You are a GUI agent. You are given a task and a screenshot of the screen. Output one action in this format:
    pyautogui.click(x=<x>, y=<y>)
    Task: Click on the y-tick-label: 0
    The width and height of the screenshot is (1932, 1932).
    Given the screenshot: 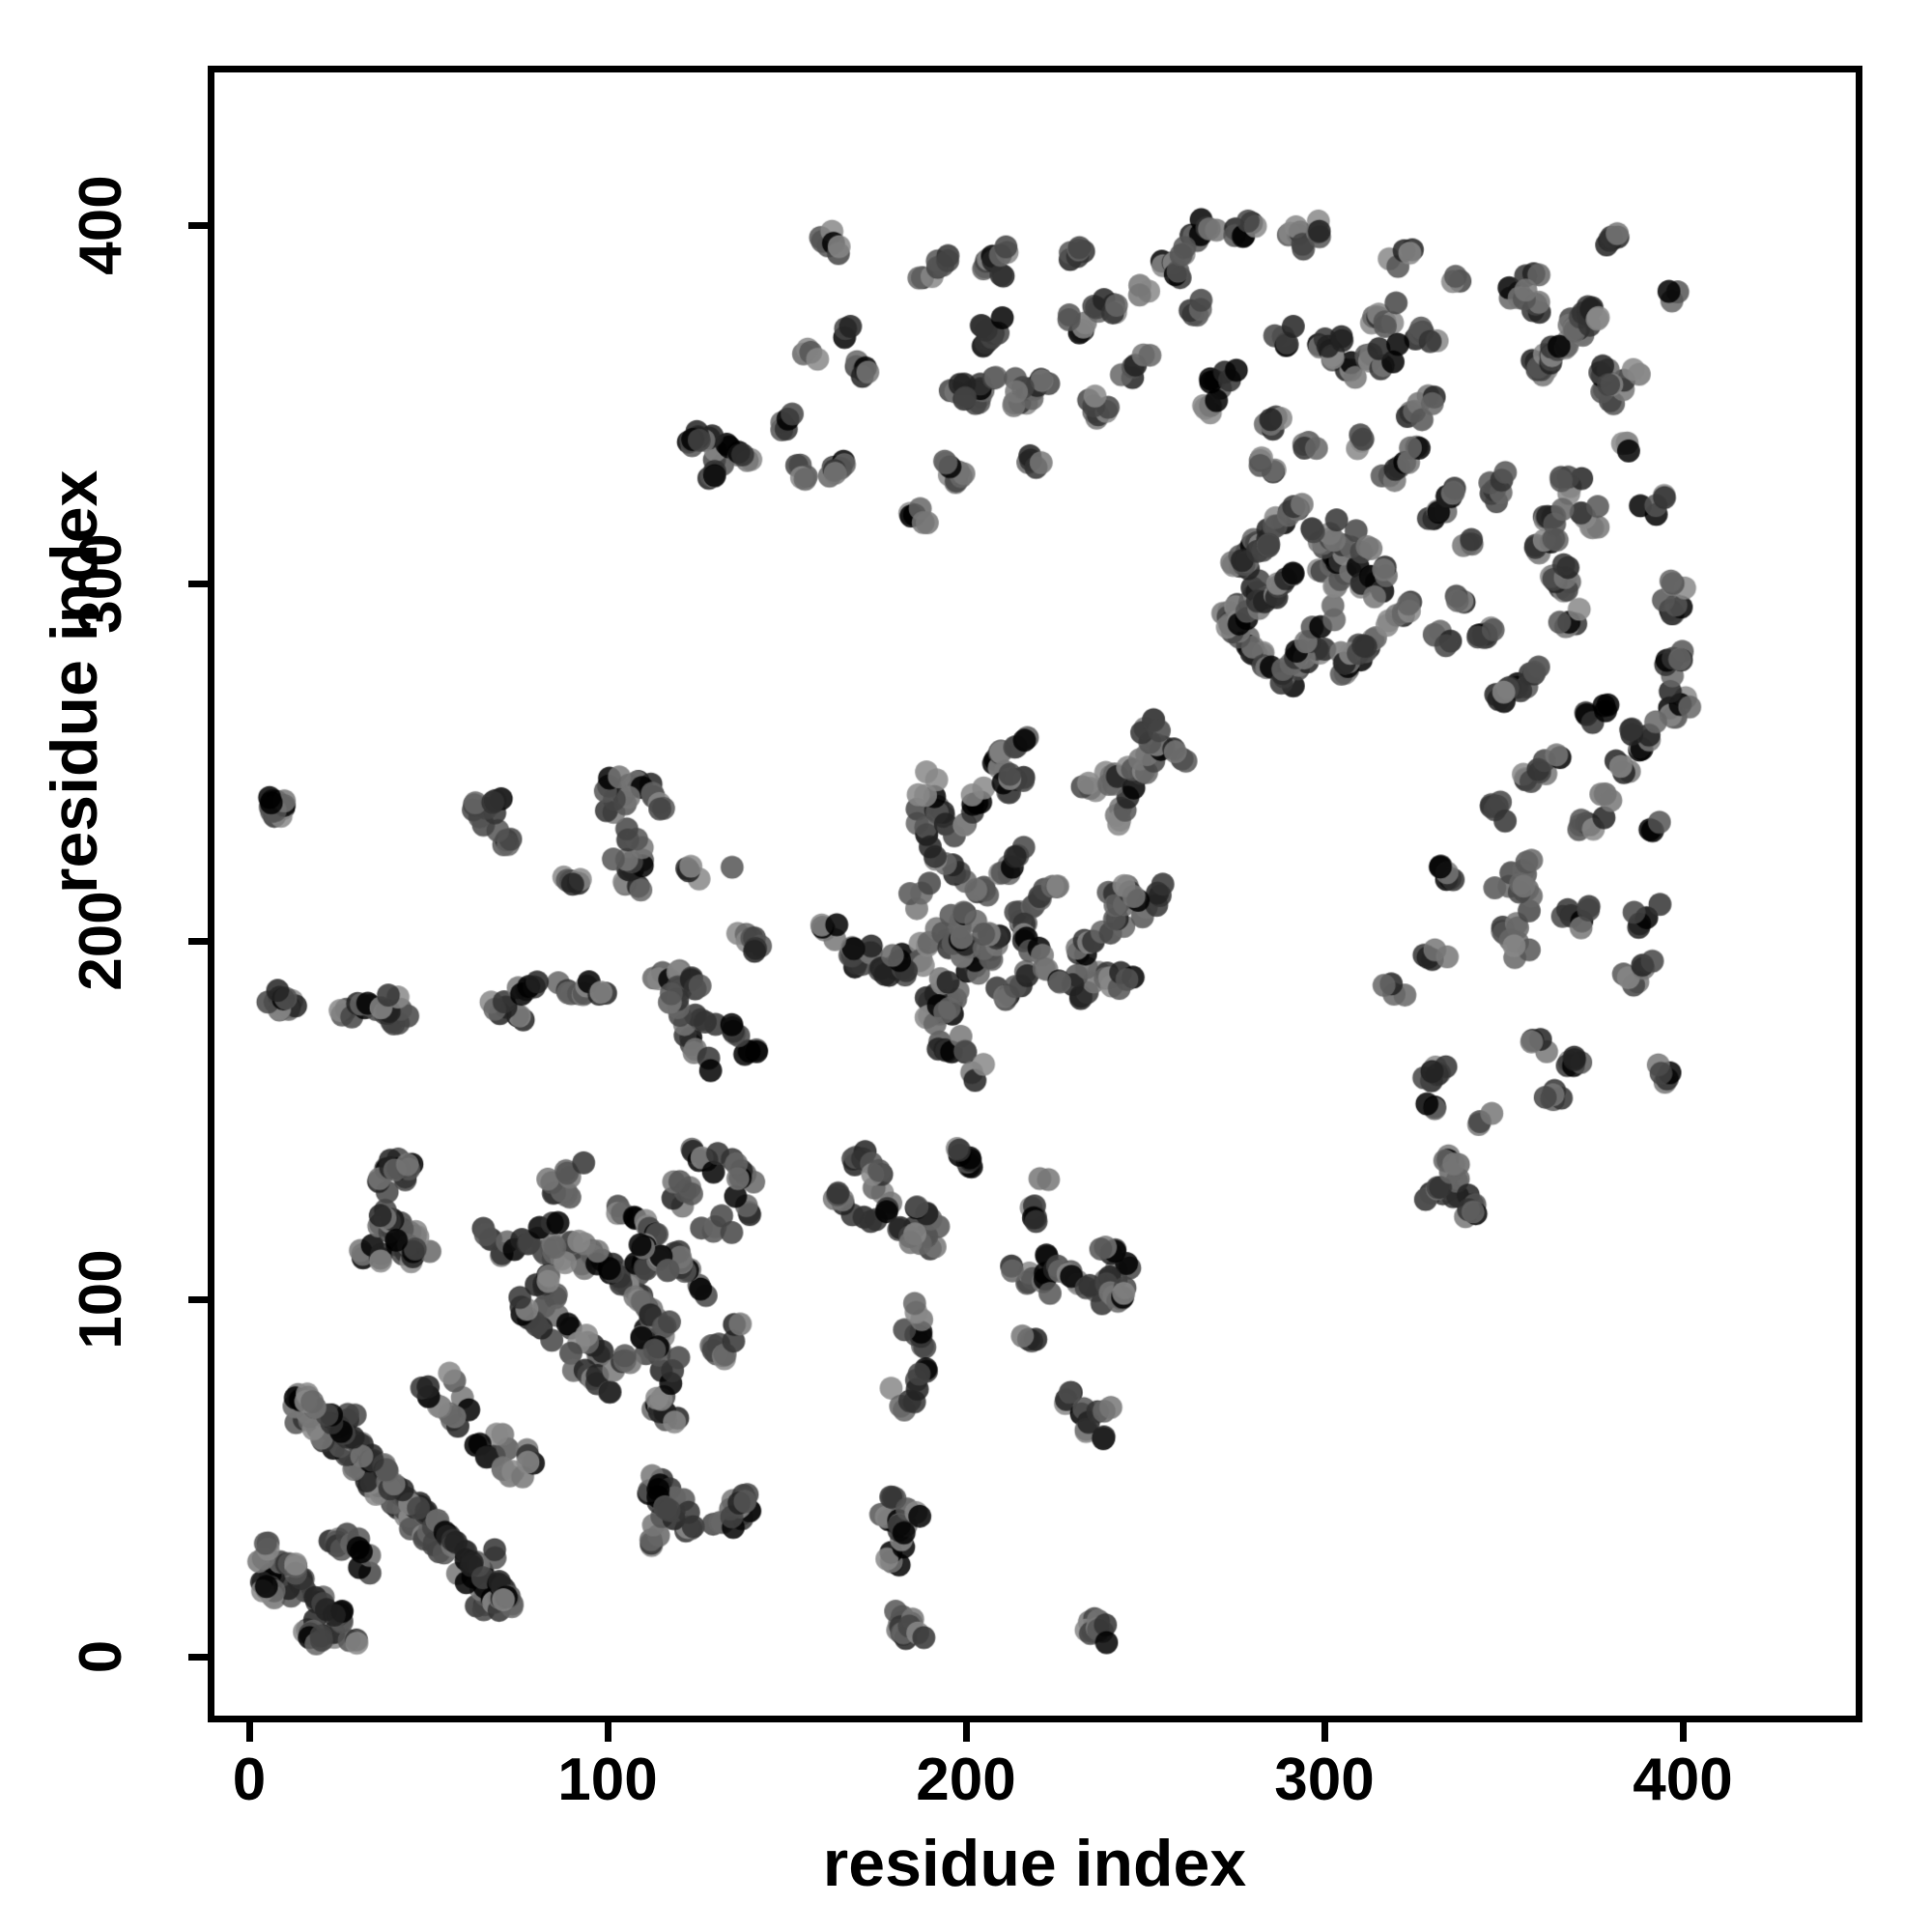 What is the action you would take?
    pyautogui.click(x=101, y=1656)
    